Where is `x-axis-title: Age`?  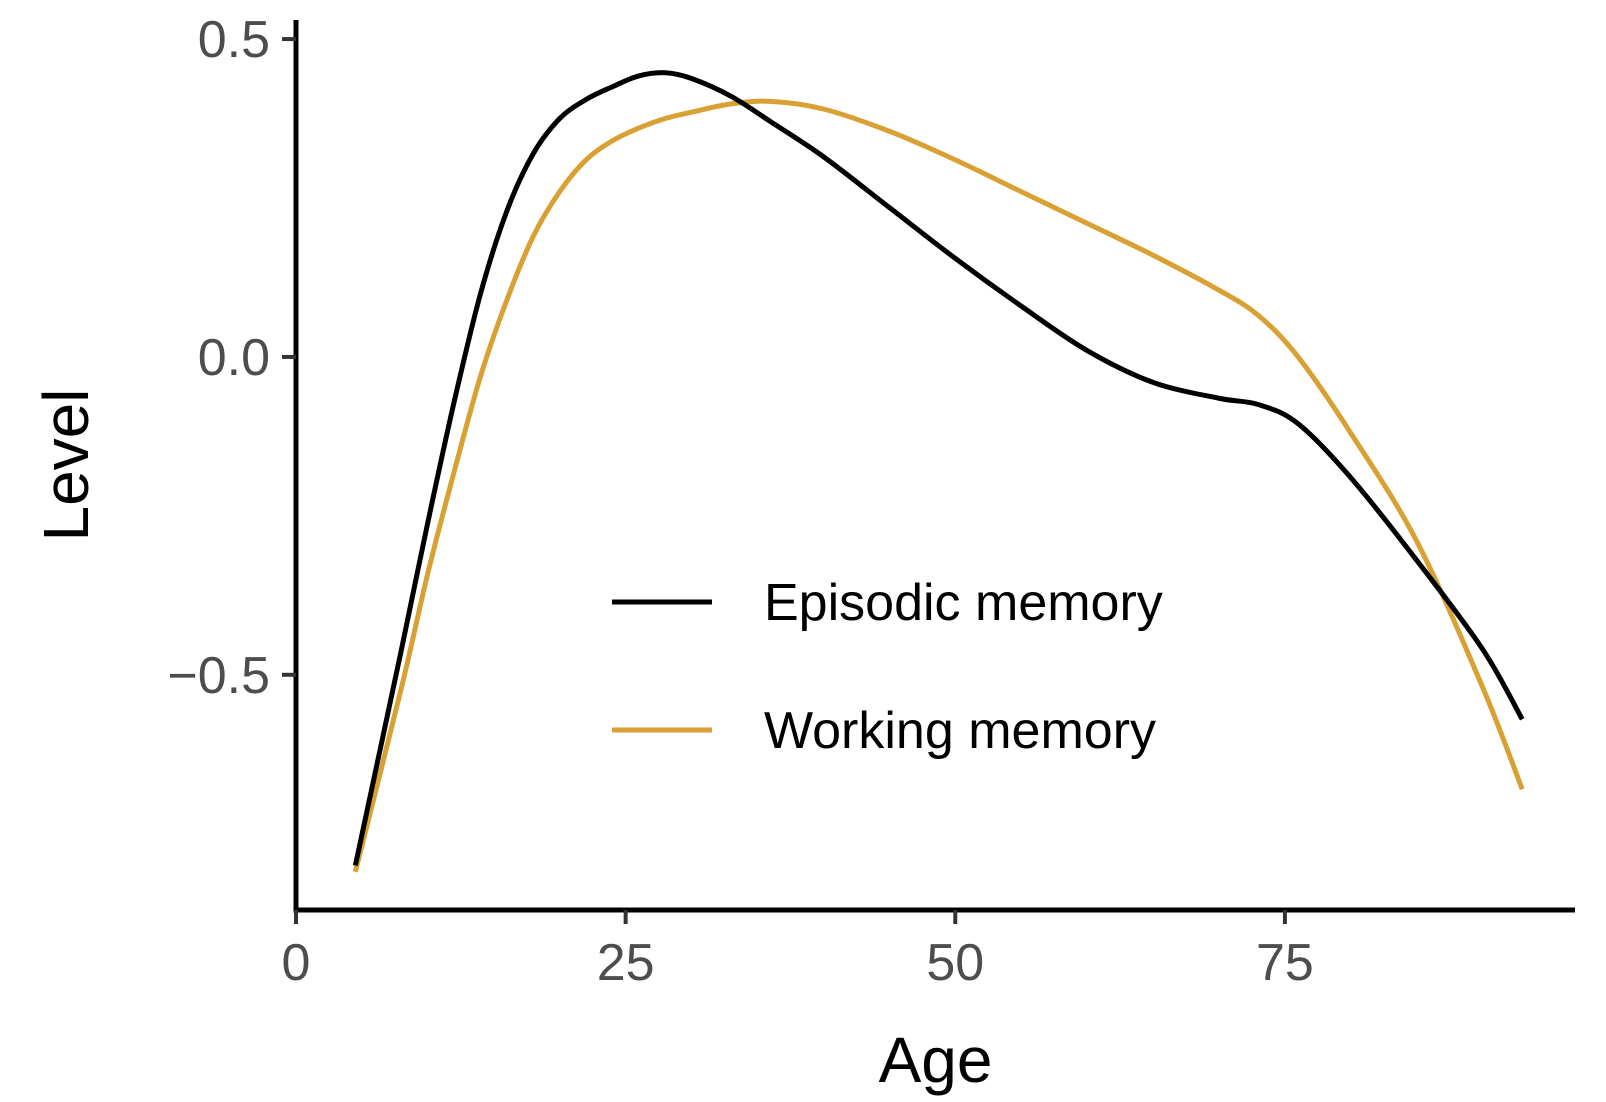
x-axis-title: Age is located at coordinates (936, 1060).